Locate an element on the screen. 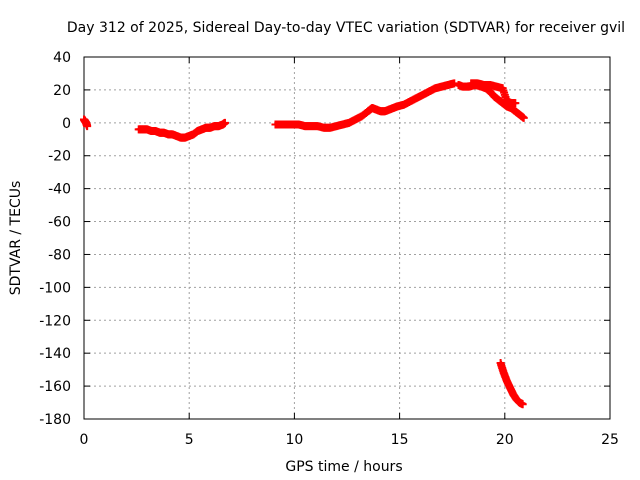  x-tick-label: 5 is located at coordinates (189, 440).